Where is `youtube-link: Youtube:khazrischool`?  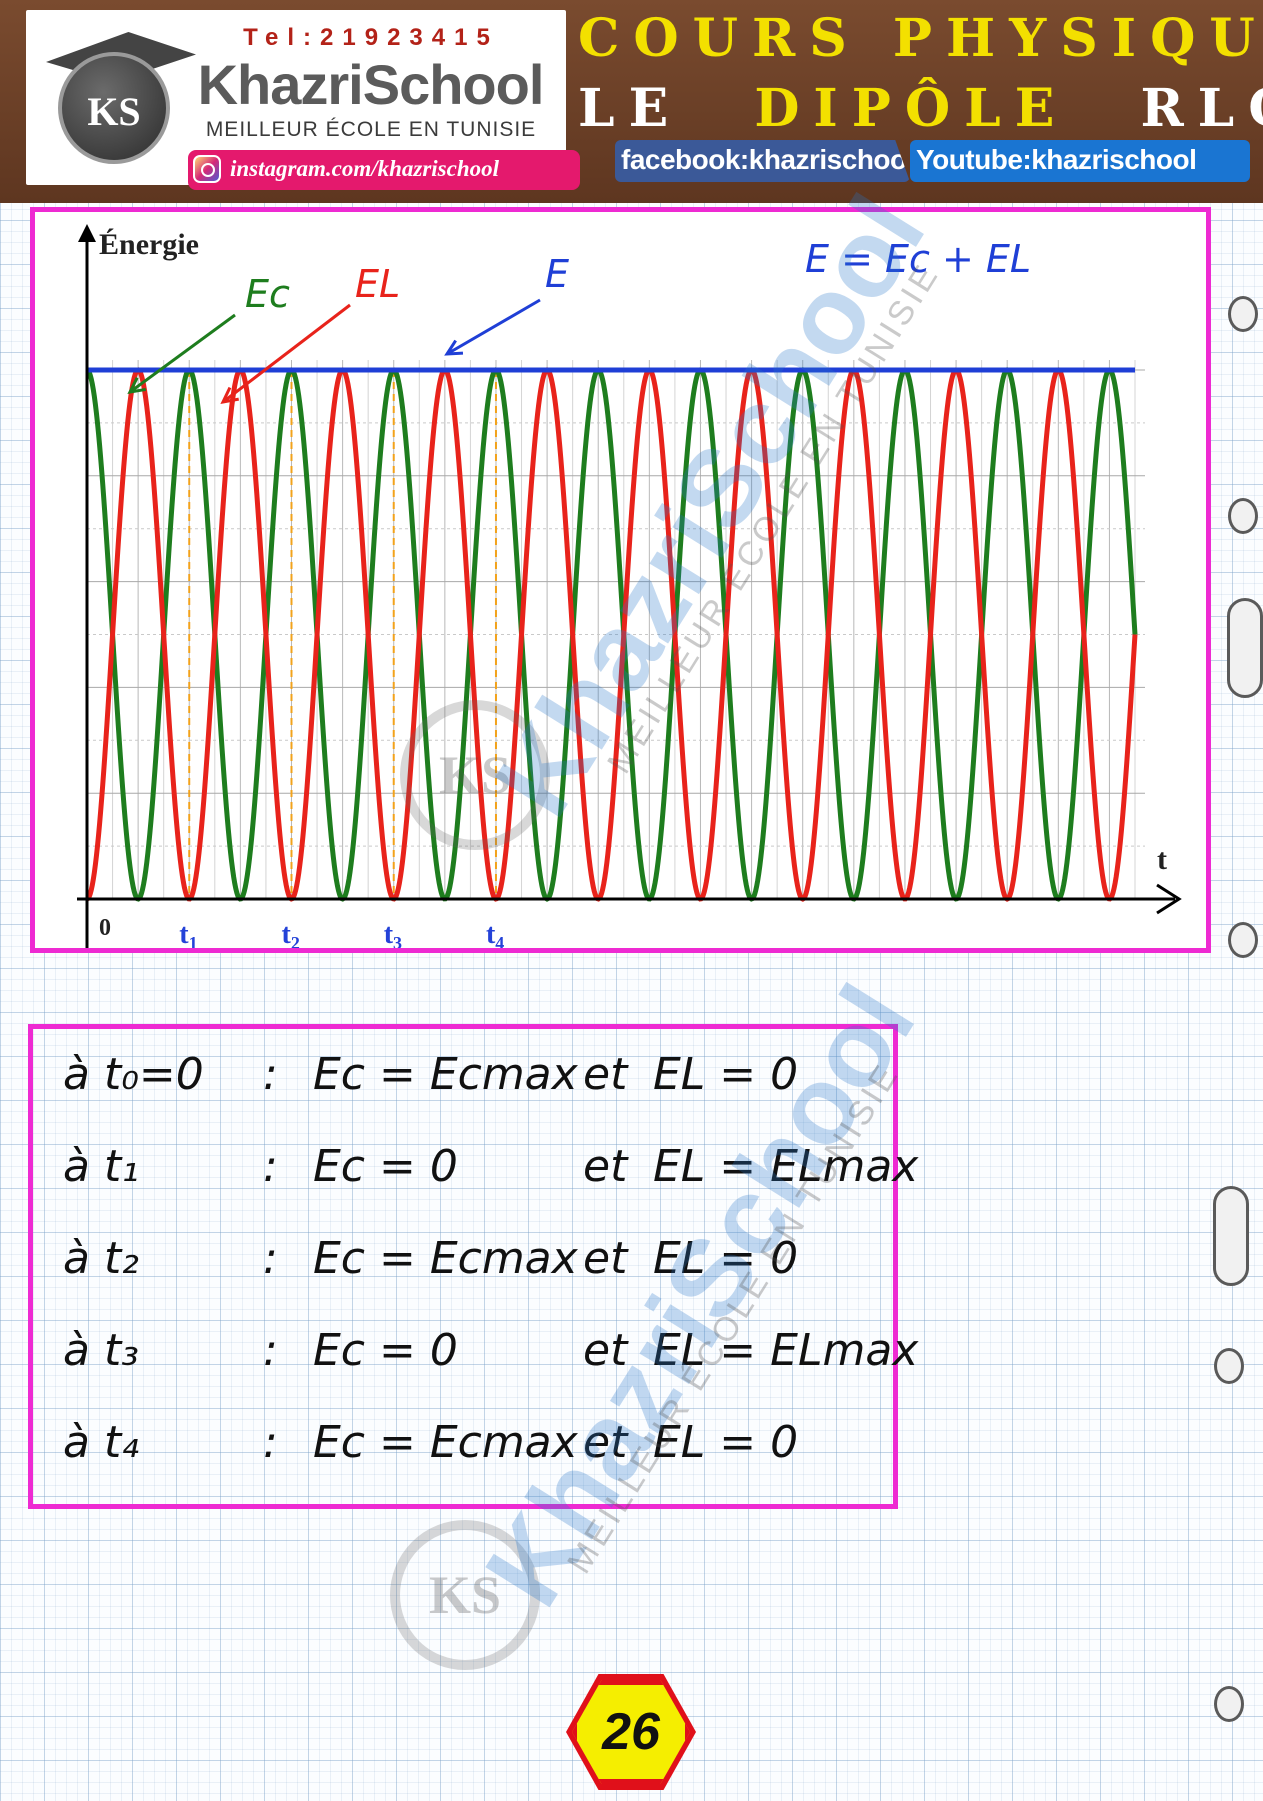
youtube-link: Youtube:khazrischool is located at coordinates (1080, 161).